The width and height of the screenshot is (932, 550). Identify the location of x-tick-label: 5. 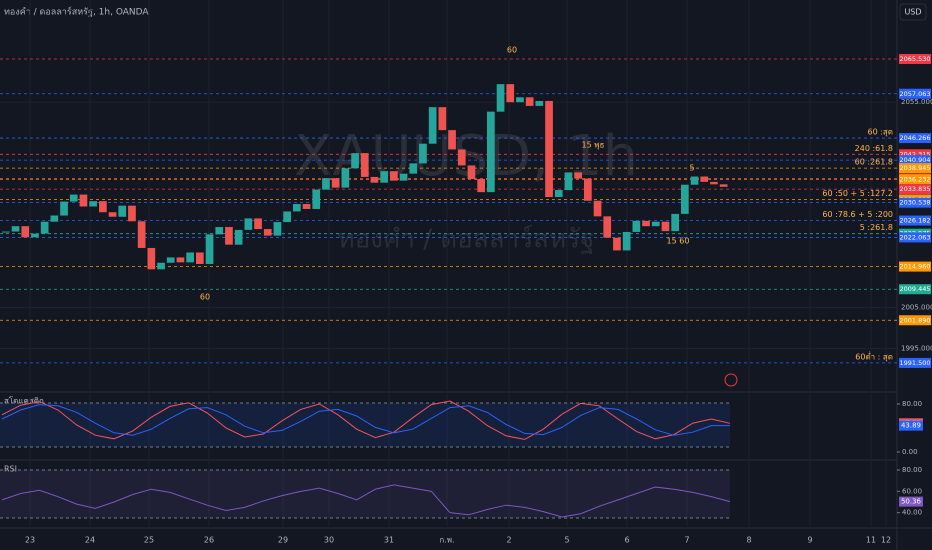
(566, 540).